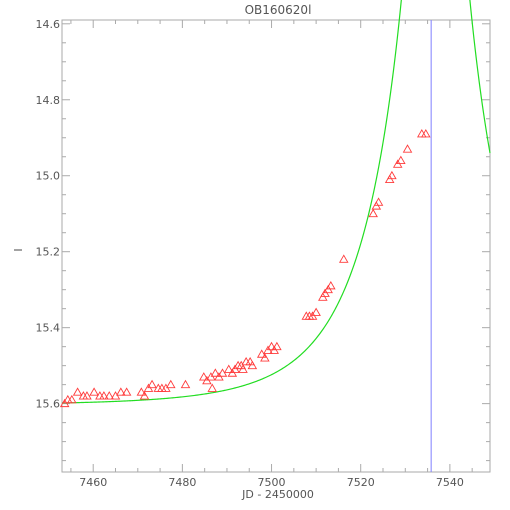 The image size is (510, 510). I want to click on y-tick-label: 14.8, so click(48, 100).